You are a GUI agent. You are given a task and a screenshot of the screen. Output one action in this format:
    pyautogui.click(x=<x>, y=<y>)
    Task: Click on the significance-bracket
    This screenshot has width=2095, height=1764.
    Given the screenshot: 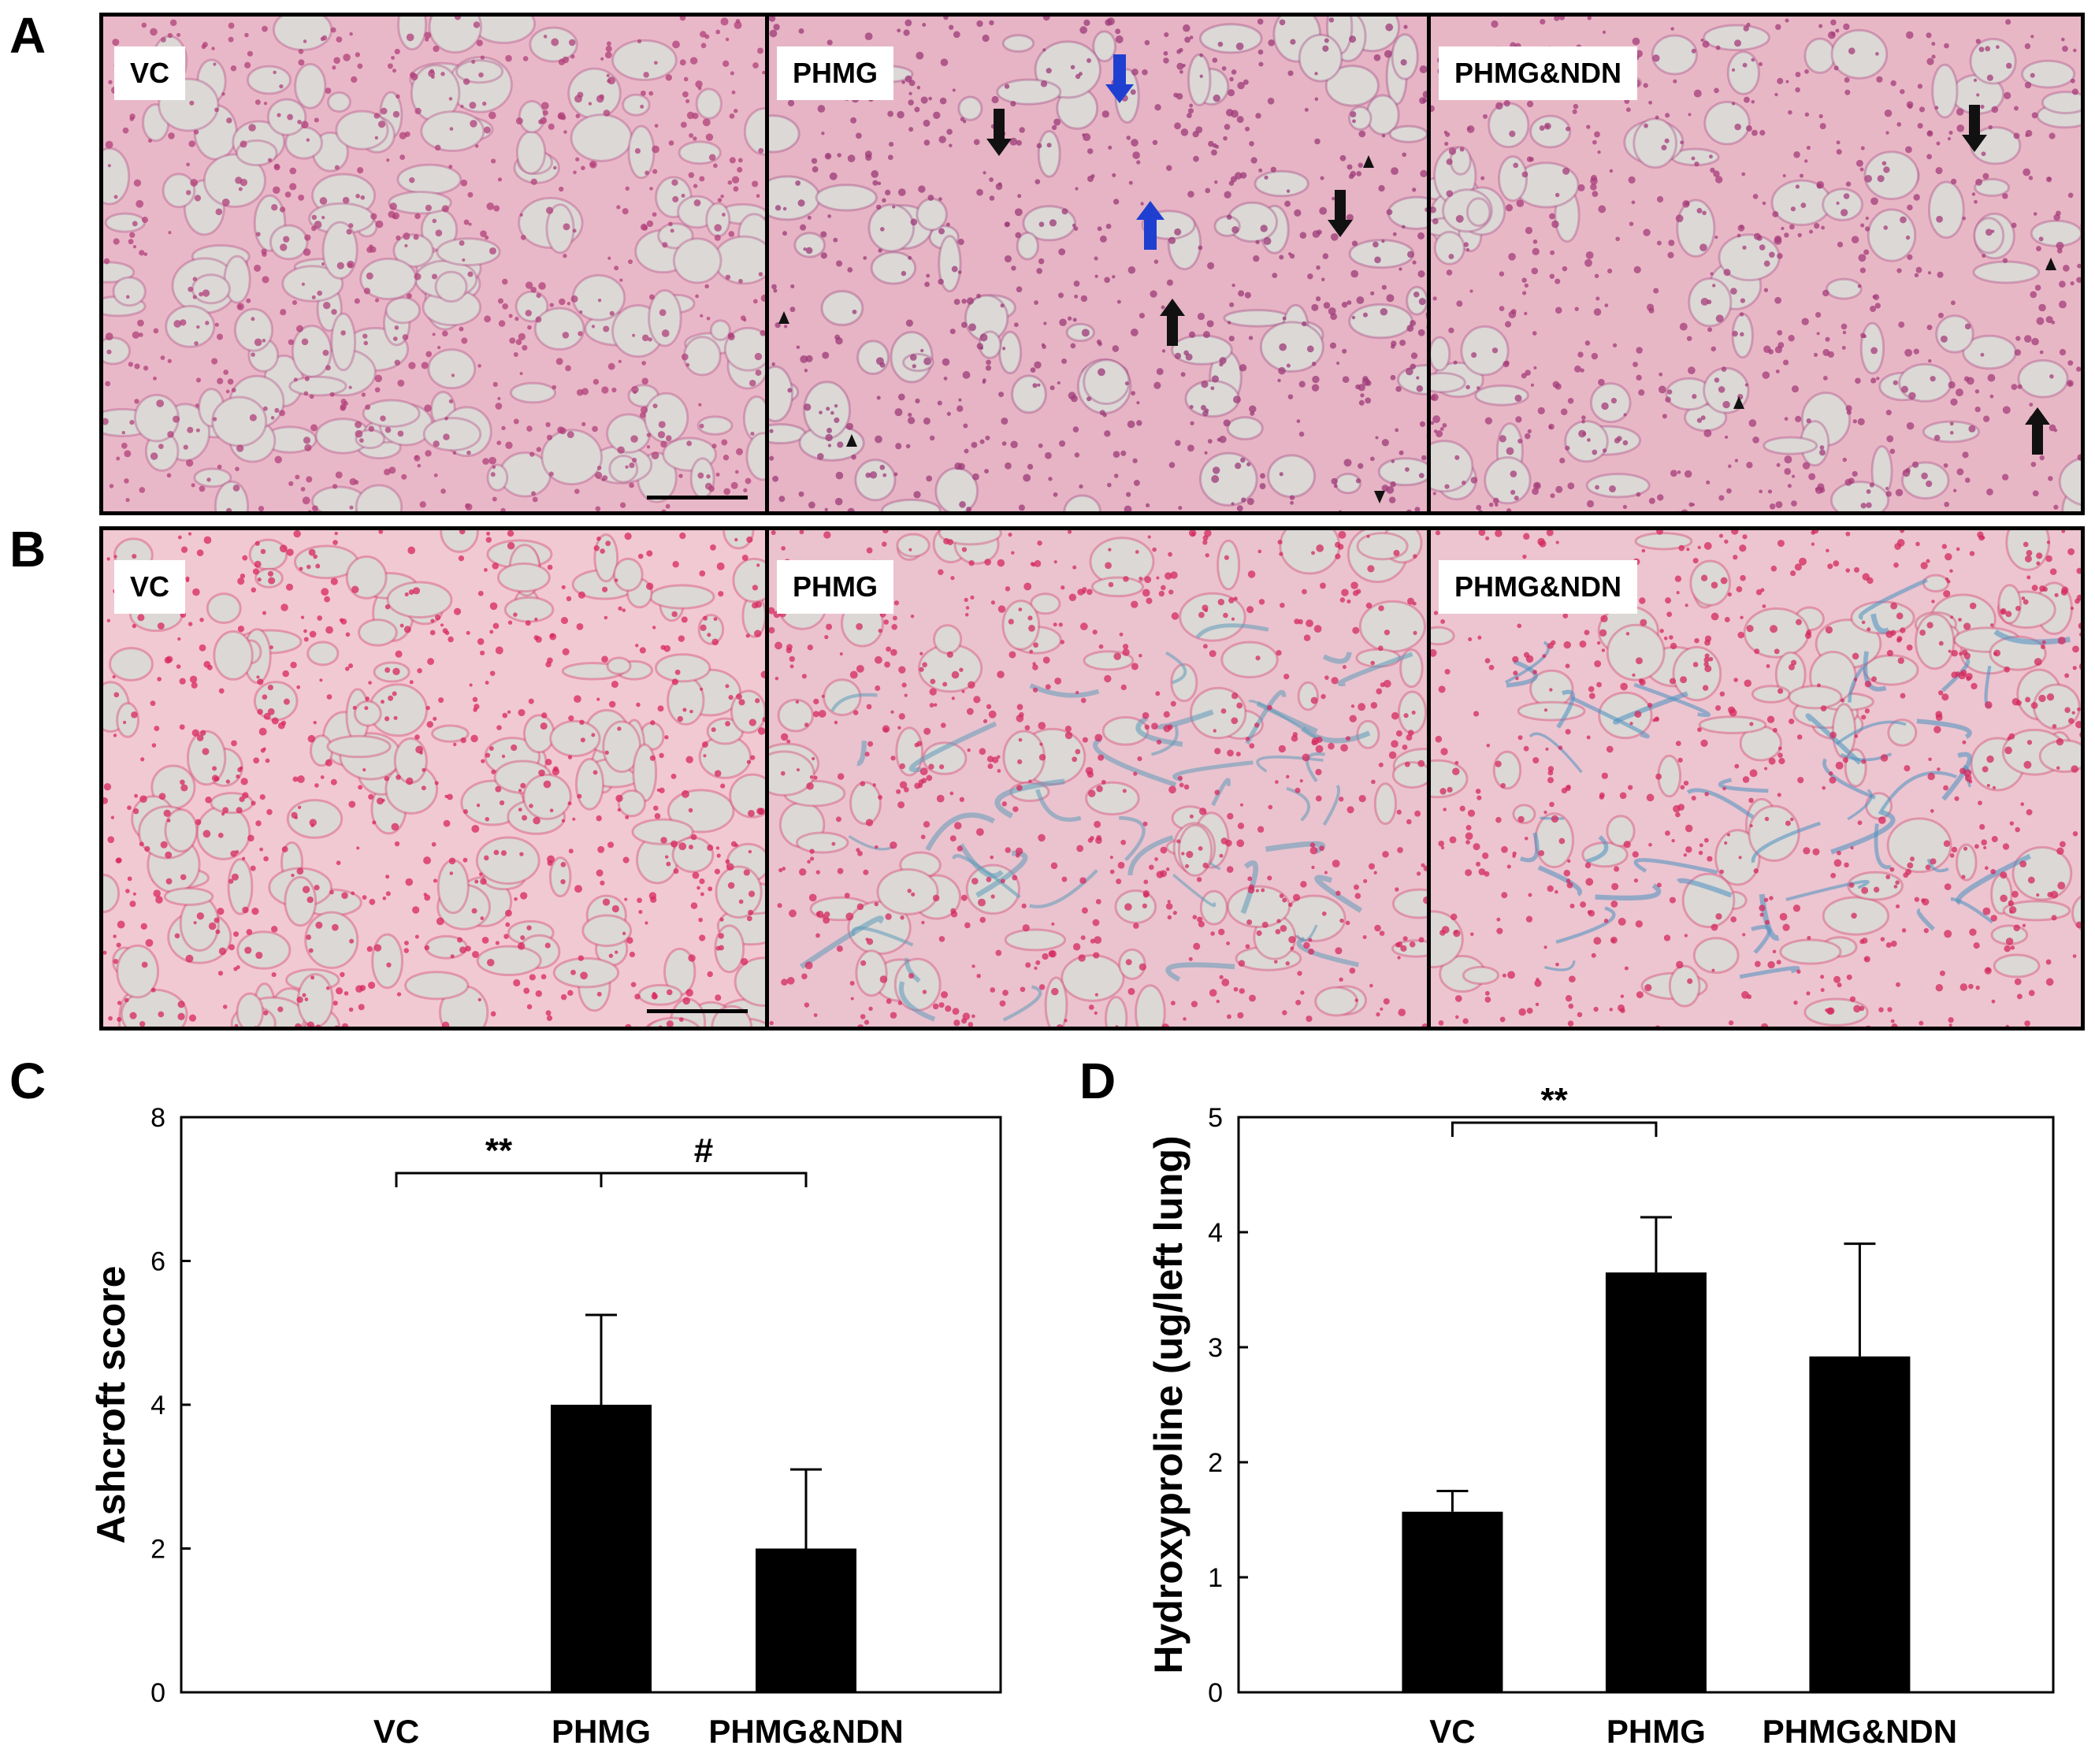 What is the action you would take?
    pyautogui.click(x=703, y=1180)
    